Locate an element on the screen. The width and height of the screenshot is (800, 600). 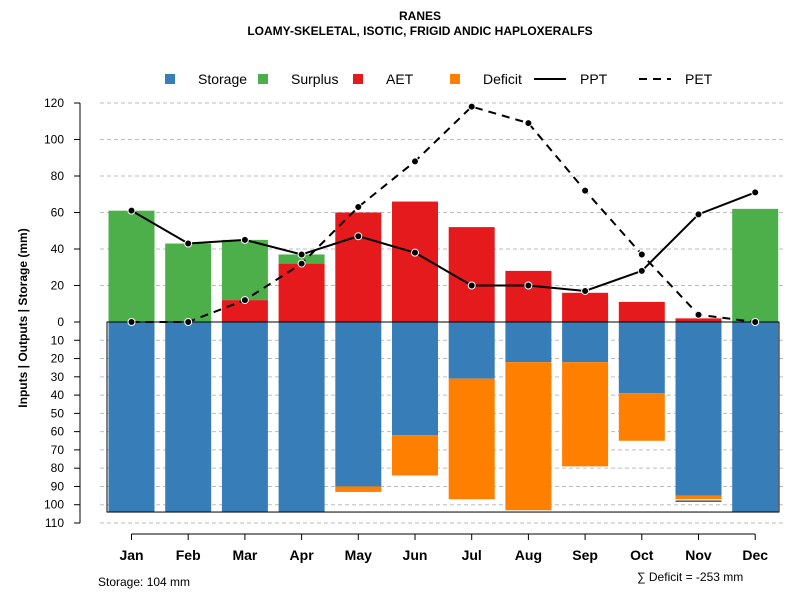
x-tick-label: Nov is located at coordinates (698, 555).